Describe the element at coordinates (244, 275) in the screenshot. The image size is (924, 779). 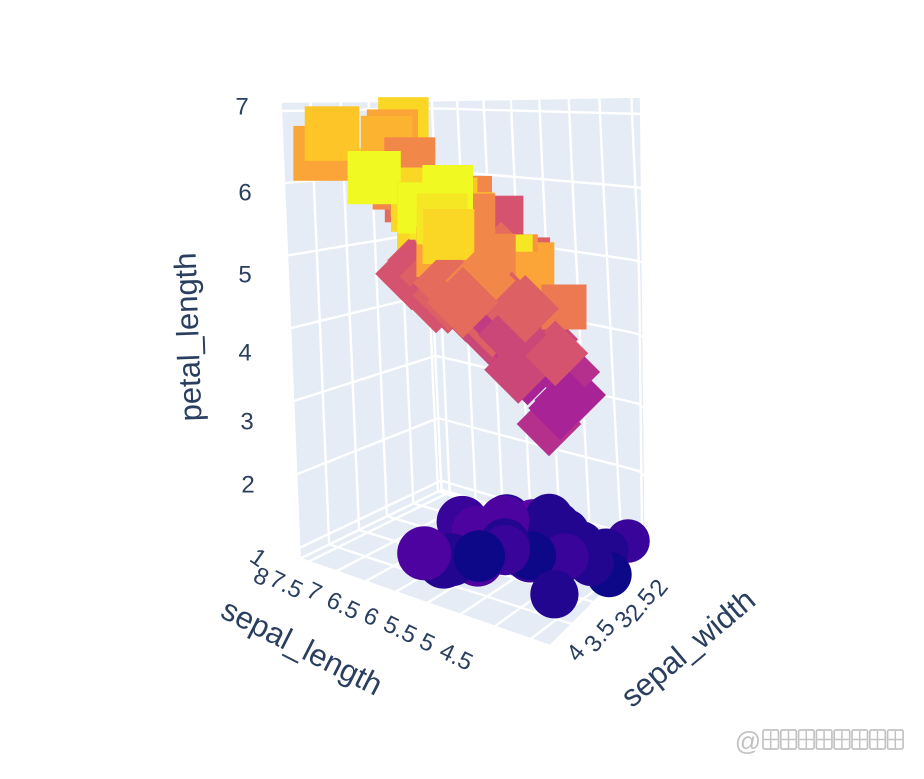
I see `svg-text: 5` at that location.